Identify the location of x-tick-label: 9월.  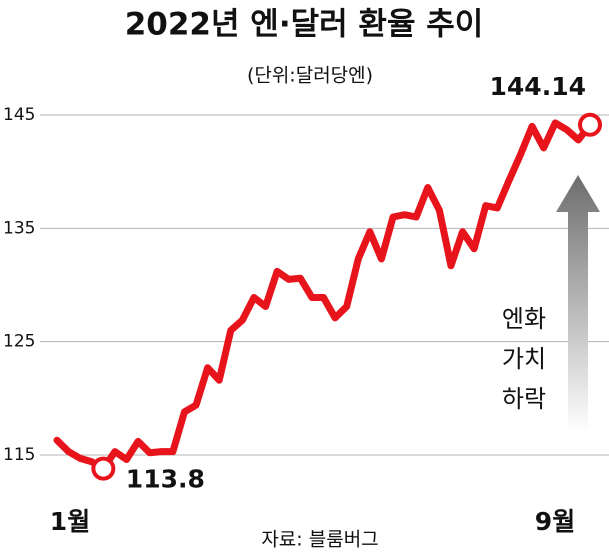
(555, 521).